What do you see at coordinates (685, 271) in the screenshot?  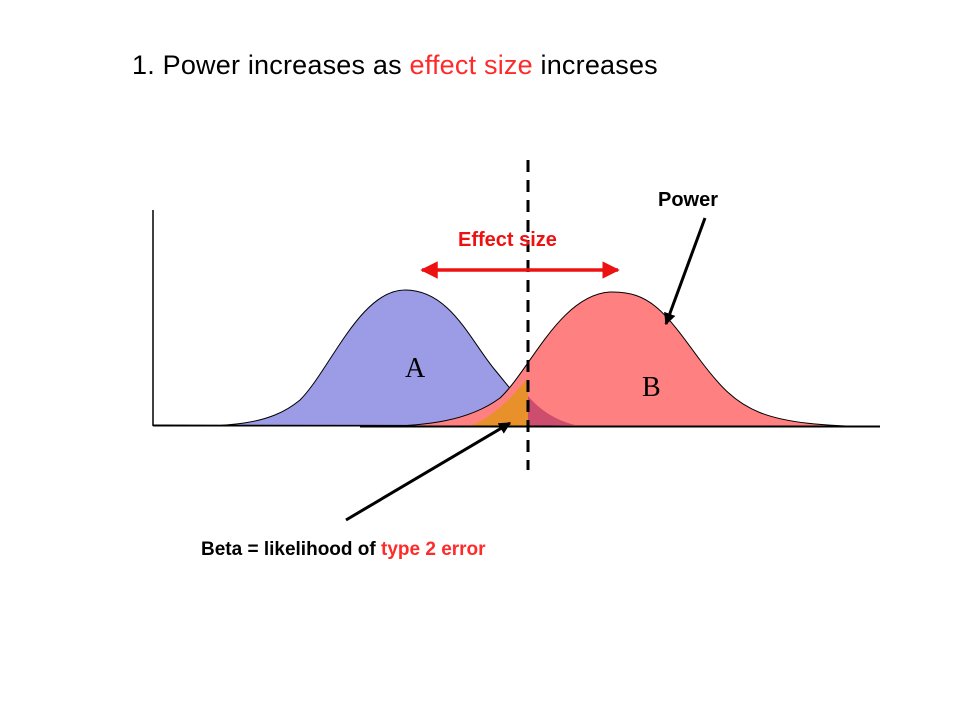 I see `power-arrow` at bounding box center [685, 271].